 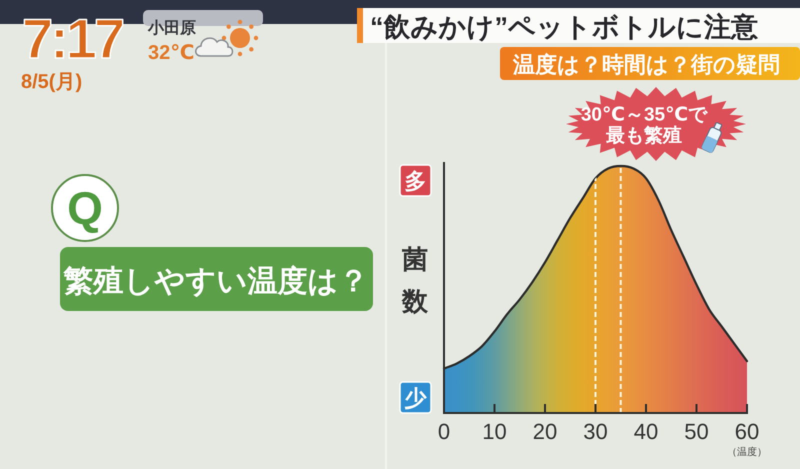 I want to click on text: 8/5(月), so click(x=51, y=82).